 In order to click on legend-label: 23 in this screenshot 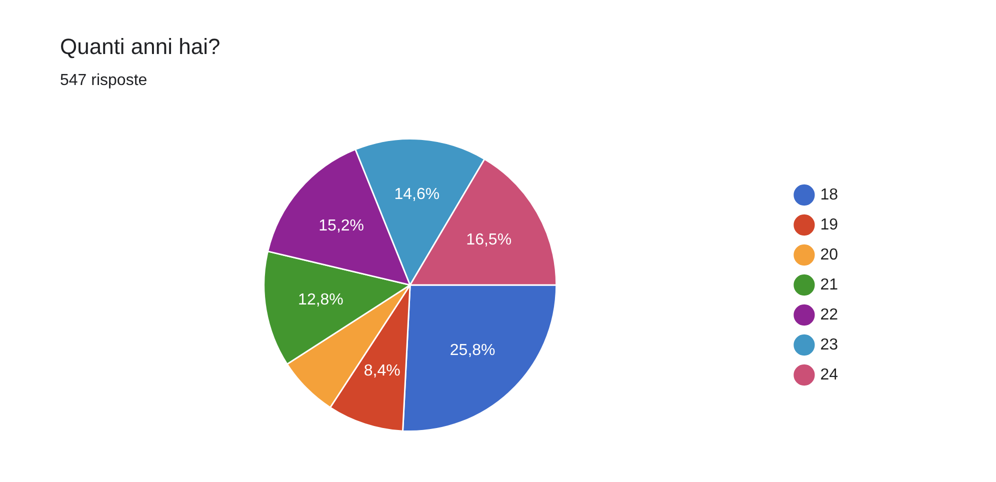, I will do `click(829, 345)`.